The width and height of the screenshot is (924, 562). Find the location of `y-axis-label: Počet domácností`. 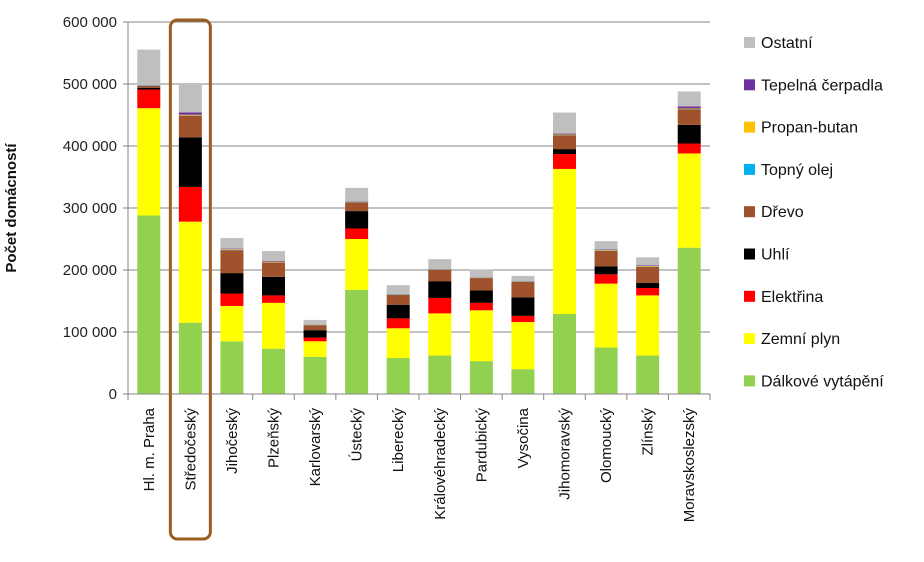

y-axis-label: Počet domácností is located at coordinates (11, 208).